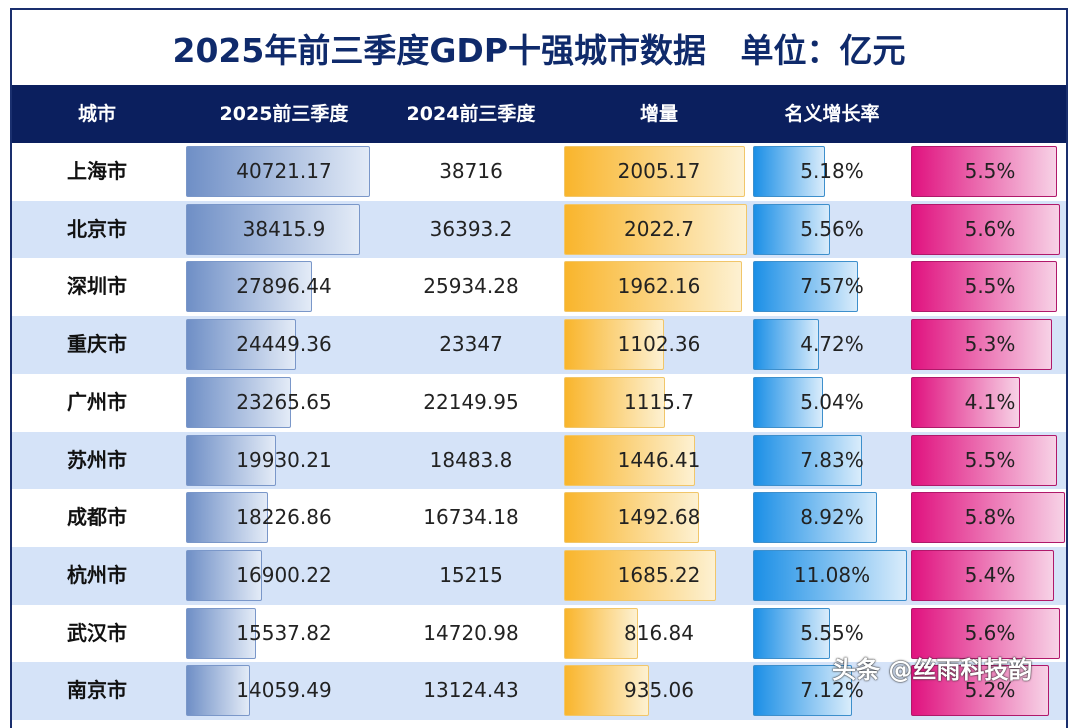  What do you see at coordinates (471, 574) in the screenshot?
I see `cell-value: 15215` at bounding box center [471, 574].